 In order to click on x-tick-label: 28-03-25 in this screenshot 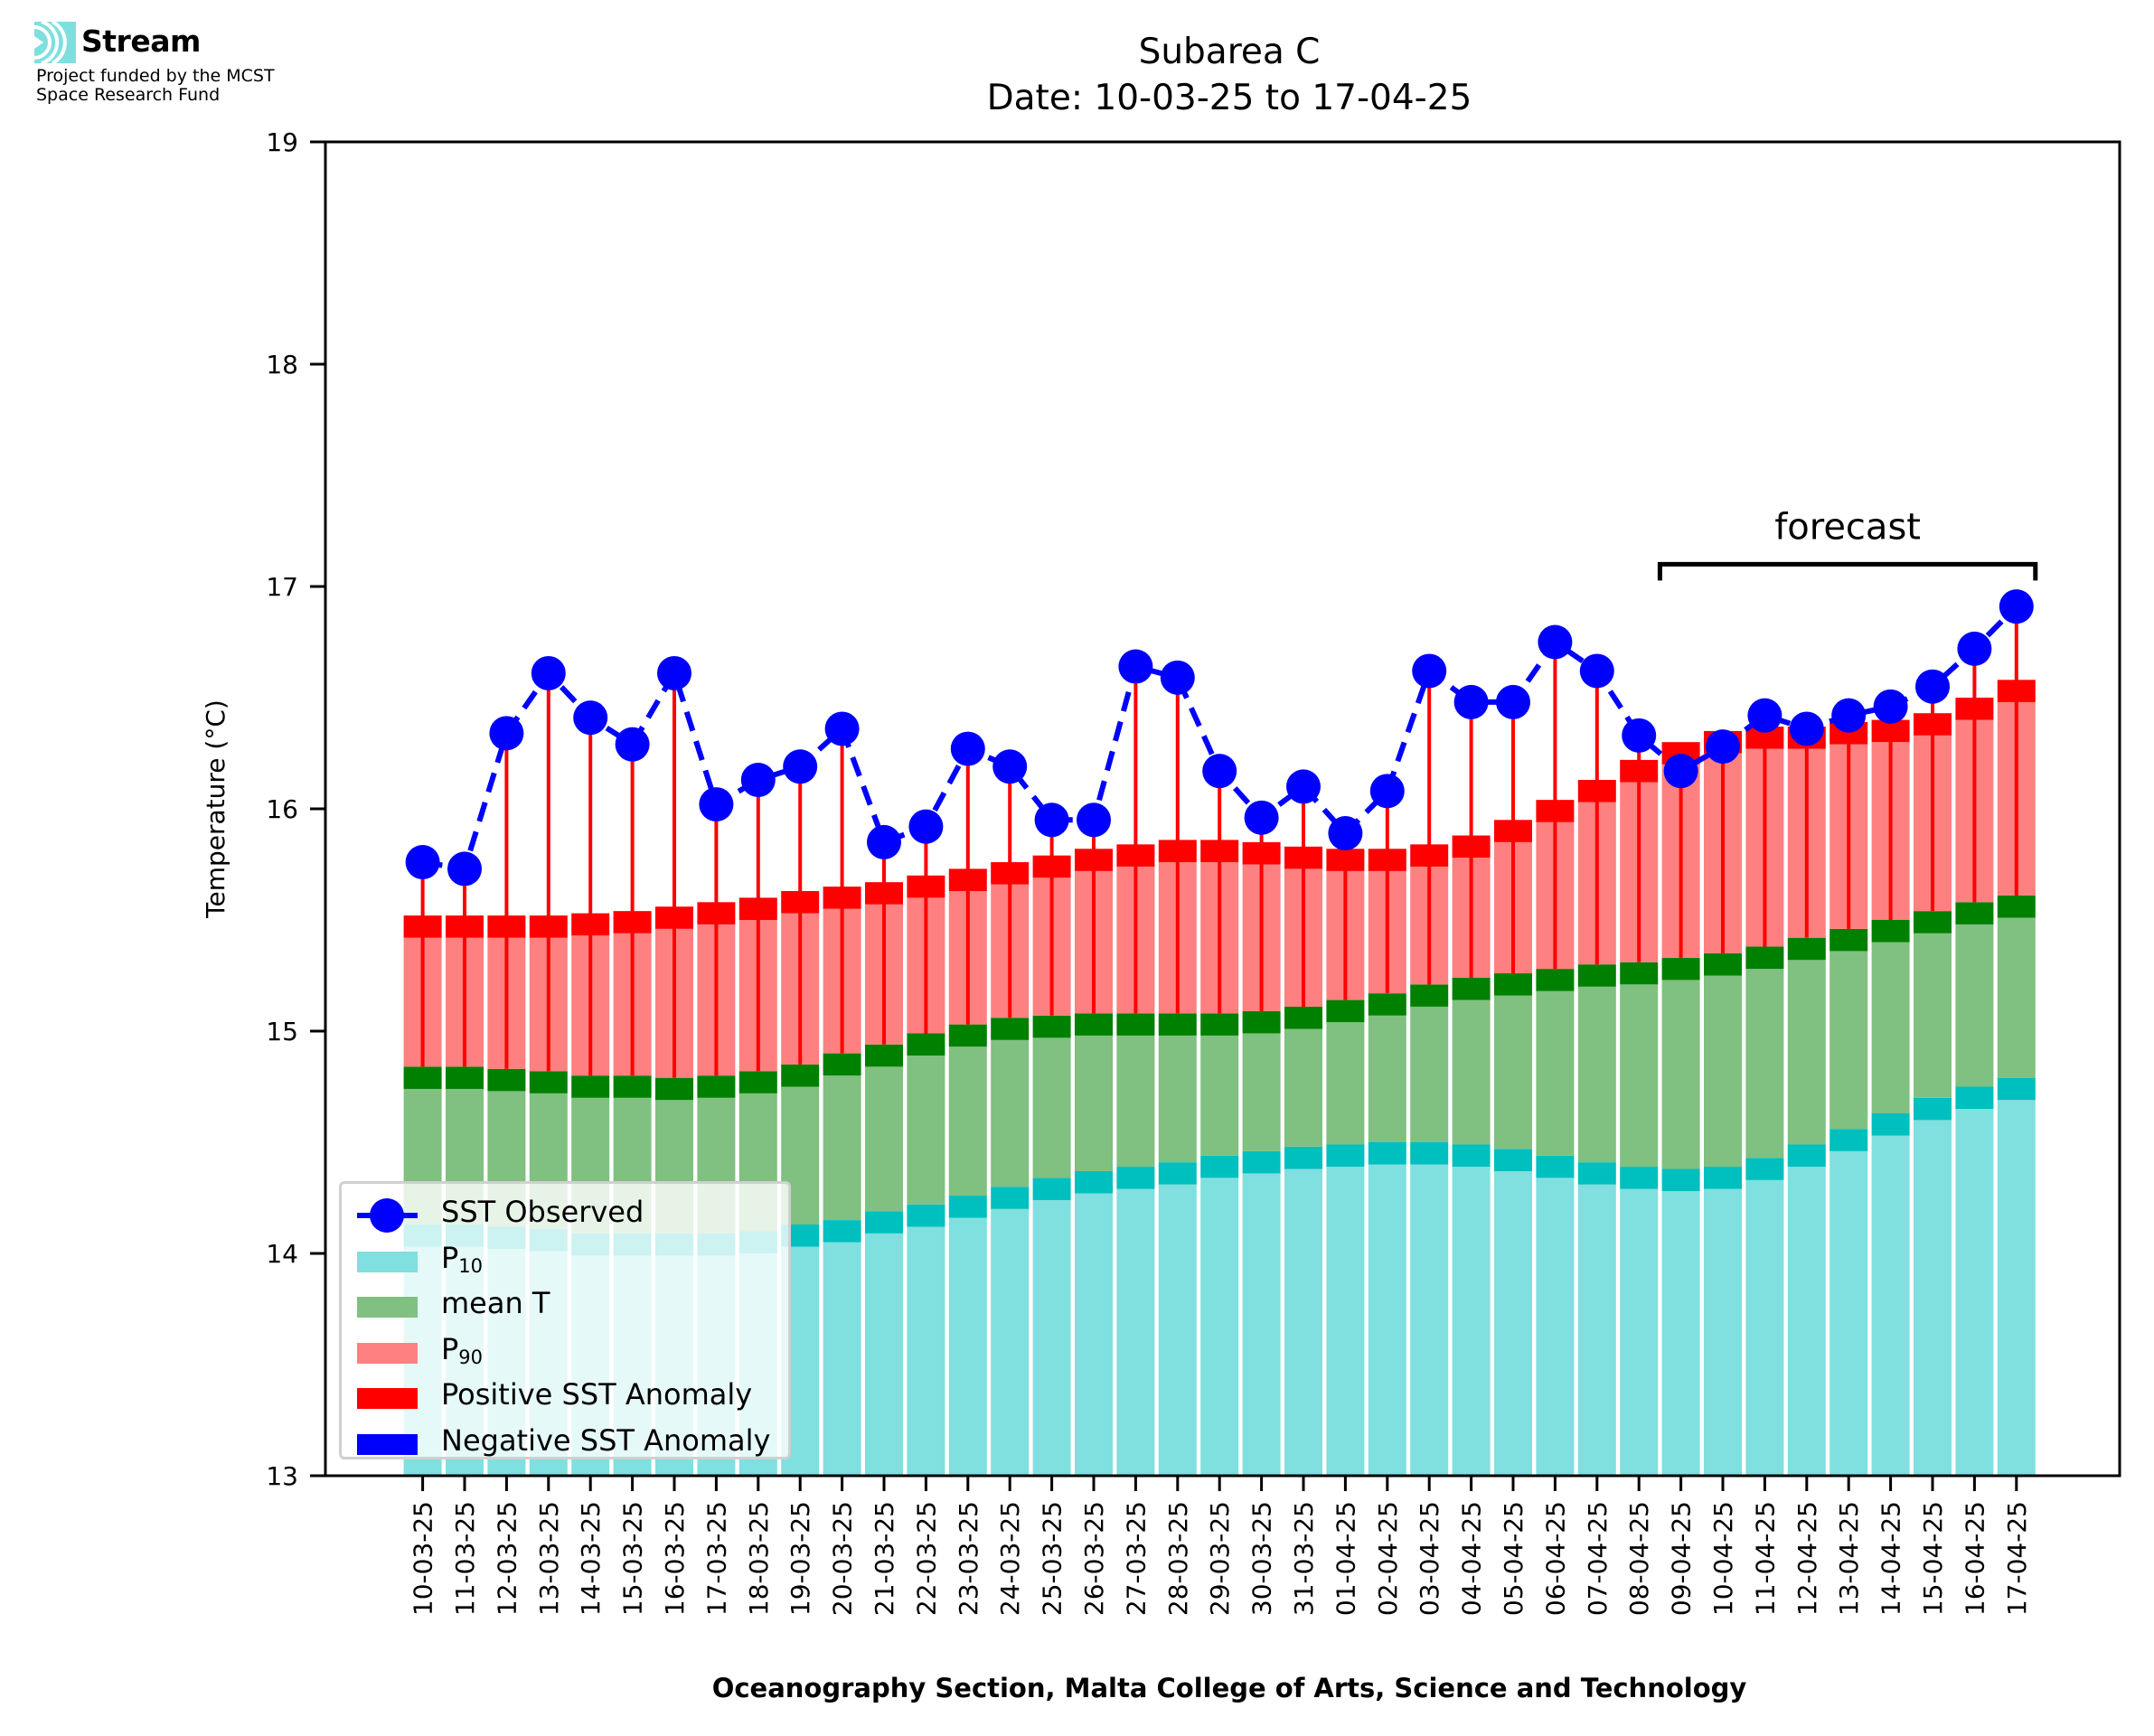, I will do `click(1178, 1558)`.